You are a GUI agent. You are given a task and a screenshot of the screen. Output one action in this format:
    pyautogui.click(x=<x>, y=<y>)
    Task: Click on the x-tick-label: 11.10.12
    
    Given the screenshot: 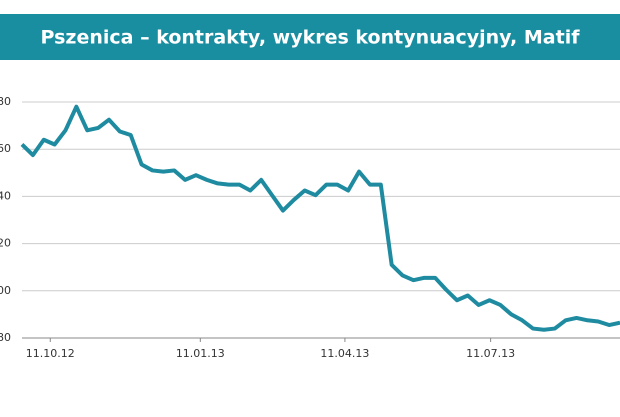 What is the action you would take?
    pyautogui.click(x=50, y=353)
    